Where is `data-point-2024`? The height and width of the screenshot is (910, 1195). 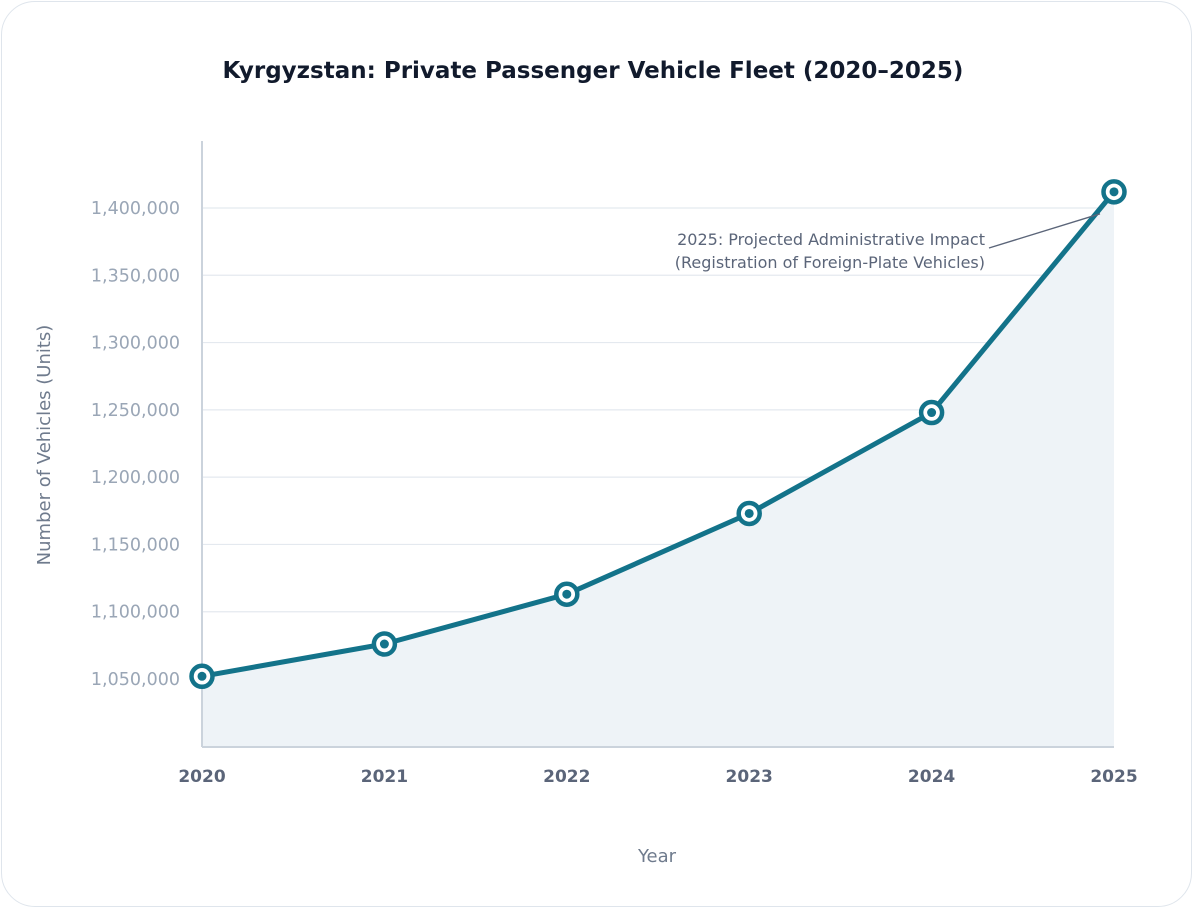 data-point-2024 is located at coordinates (931, 412).